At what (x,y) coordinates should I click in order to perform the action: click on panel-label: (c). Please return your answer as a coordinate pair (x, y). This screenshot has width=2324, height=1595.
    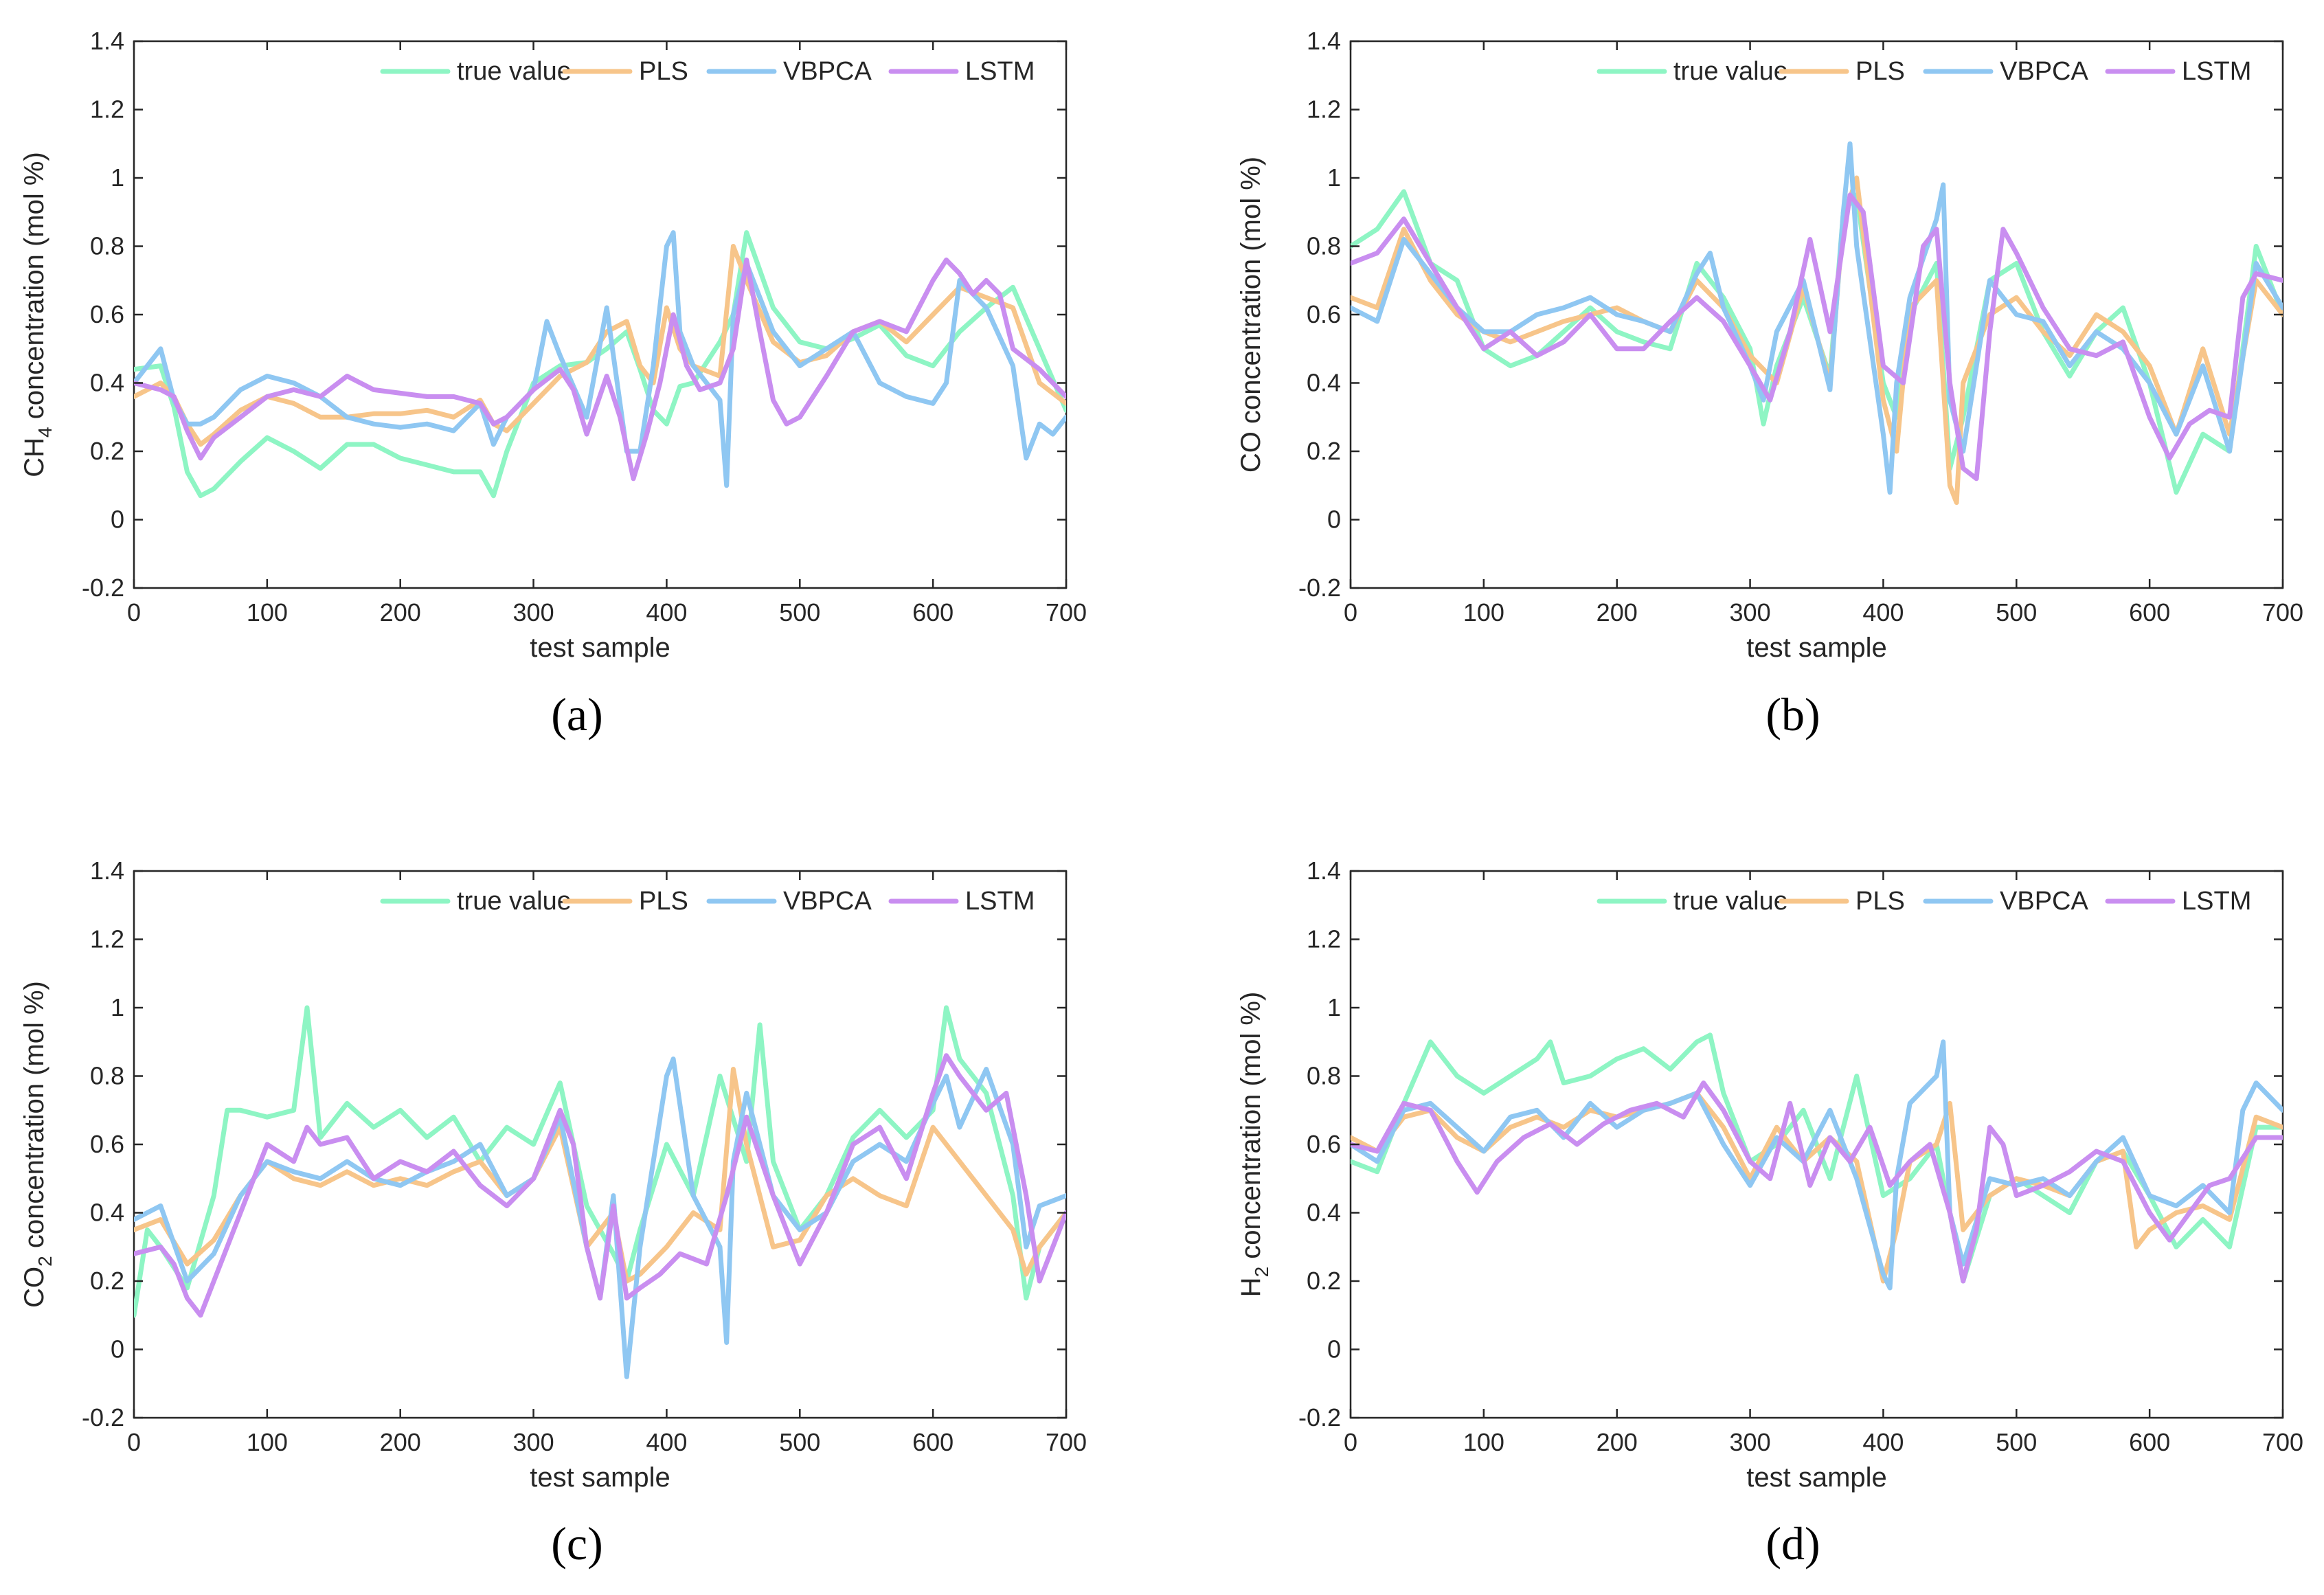
    Looking at the image, I should click on (576, 1543).